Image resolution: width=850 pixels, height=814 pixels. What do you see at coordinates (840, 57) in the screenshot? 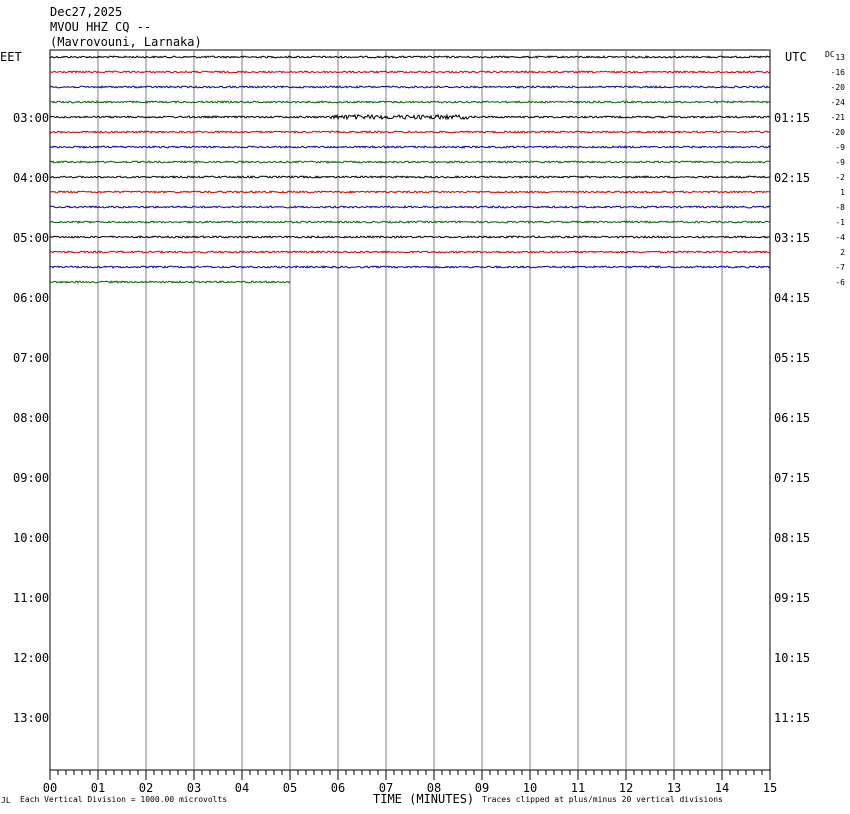
I see `dc-offset-label: 13` at bounding box center [840, 57].